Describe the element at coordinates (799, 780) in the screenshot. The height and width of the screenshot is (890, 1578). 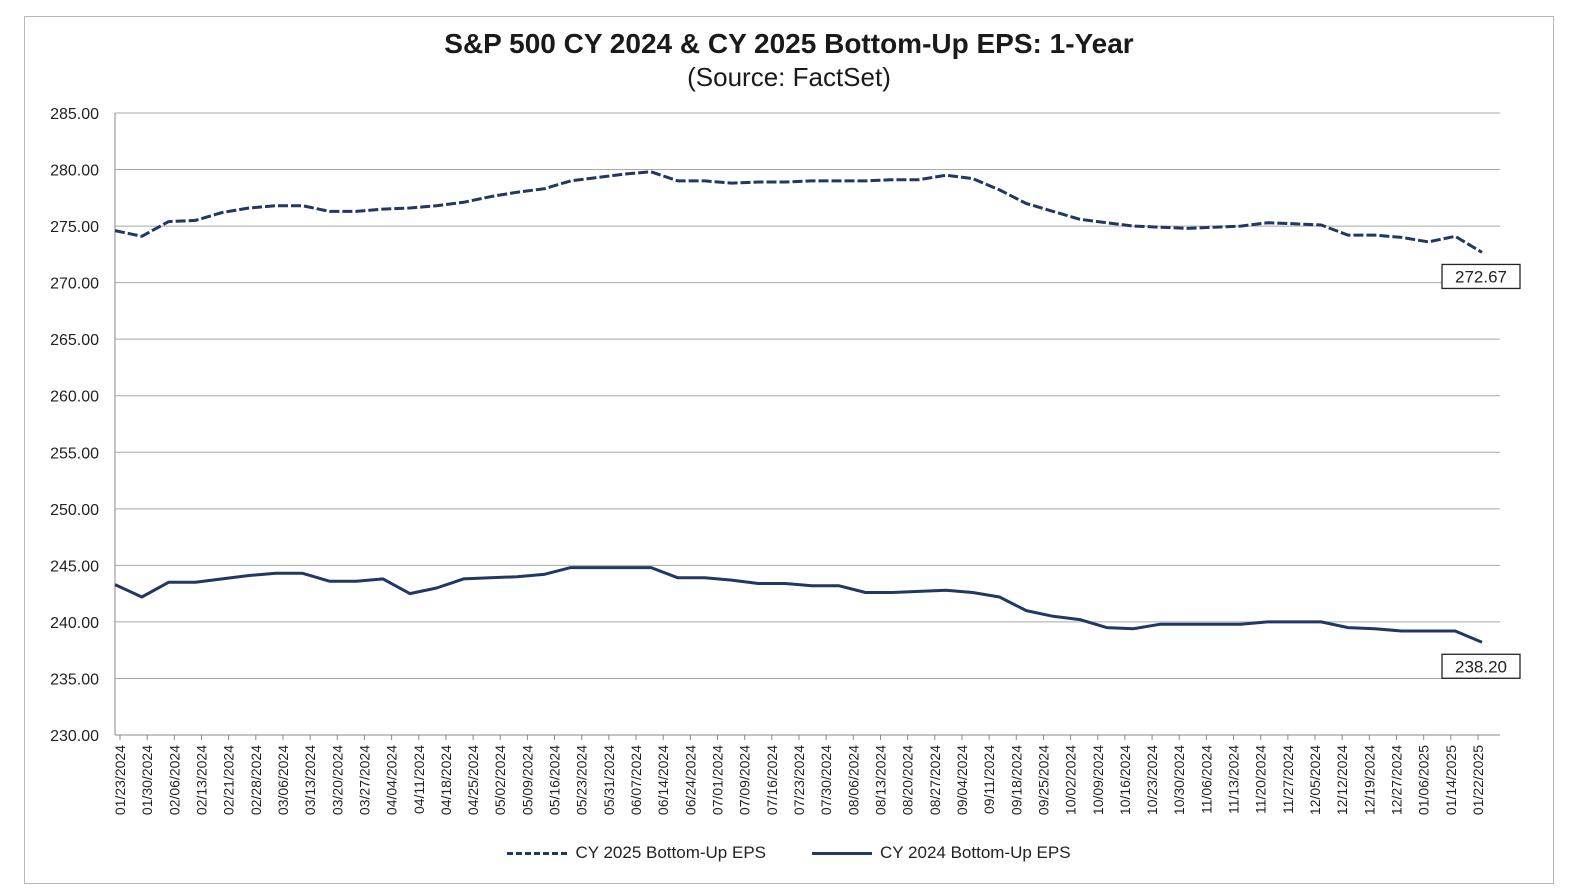
I see `x-tick-label: 07/23/2024` at that location.